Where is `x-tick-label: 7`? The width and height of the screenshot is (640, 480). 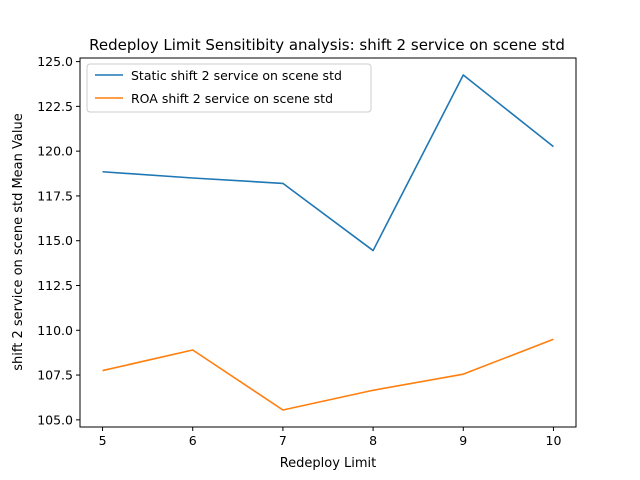
x-tick-label: 7 is located at coordinates (283, 440).